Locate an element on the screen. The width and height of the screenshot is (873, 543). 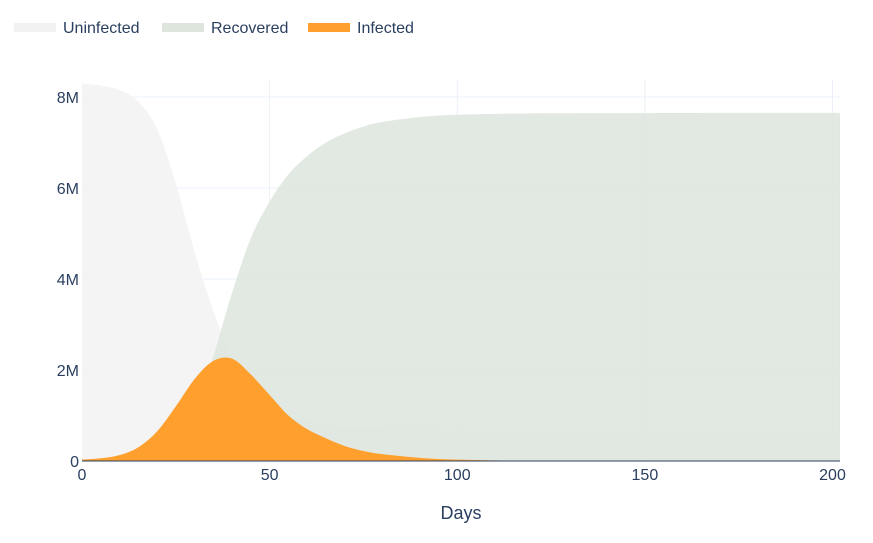
legend: Uninfected Recovered Infected is located at coordinates (214, 28).